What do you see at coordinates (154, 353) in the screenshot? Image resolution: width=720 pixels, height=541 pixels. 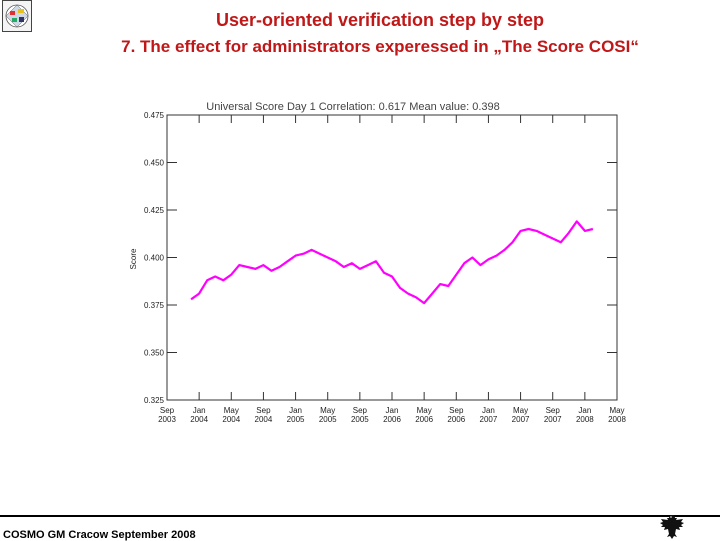 I see `y-tick-label: 0.350` at bounding box center [154, 353].